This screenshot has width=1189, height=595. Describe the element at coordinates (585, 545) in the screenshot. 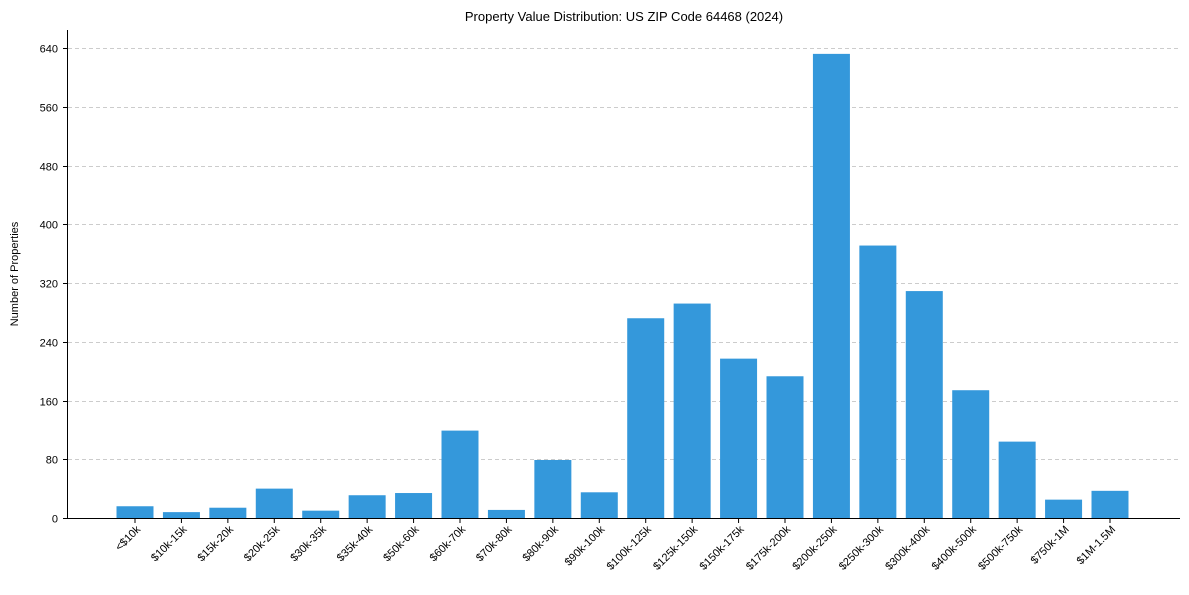

I see `x-tick-label: $90k-100k` at that location.